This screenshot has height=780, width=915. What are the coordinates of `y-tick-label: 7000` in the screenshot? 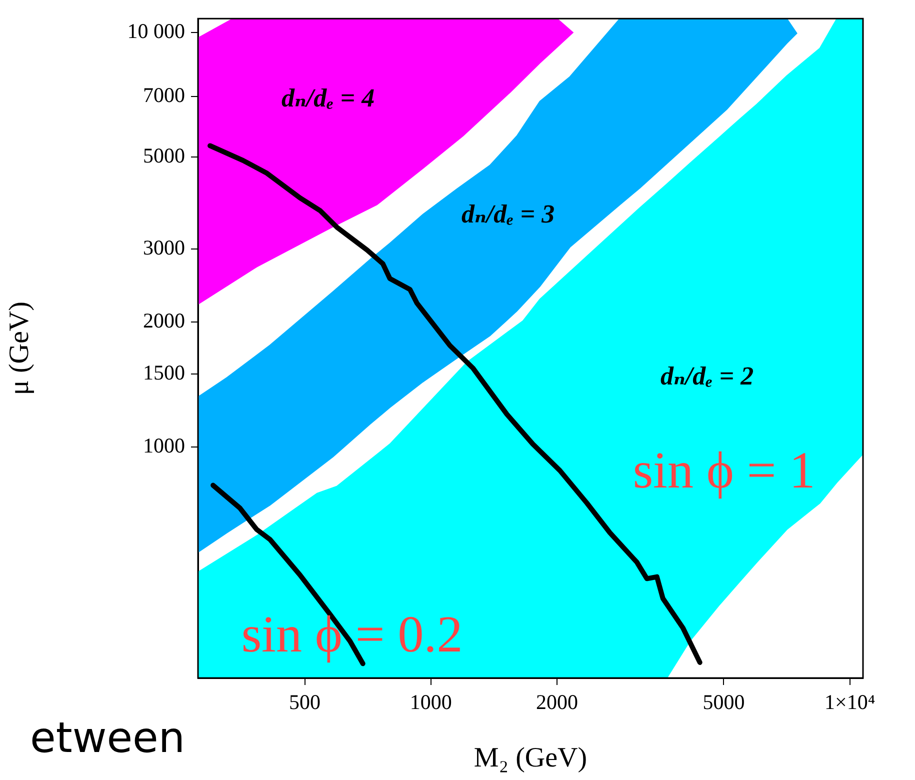 It's located at (164, 95).